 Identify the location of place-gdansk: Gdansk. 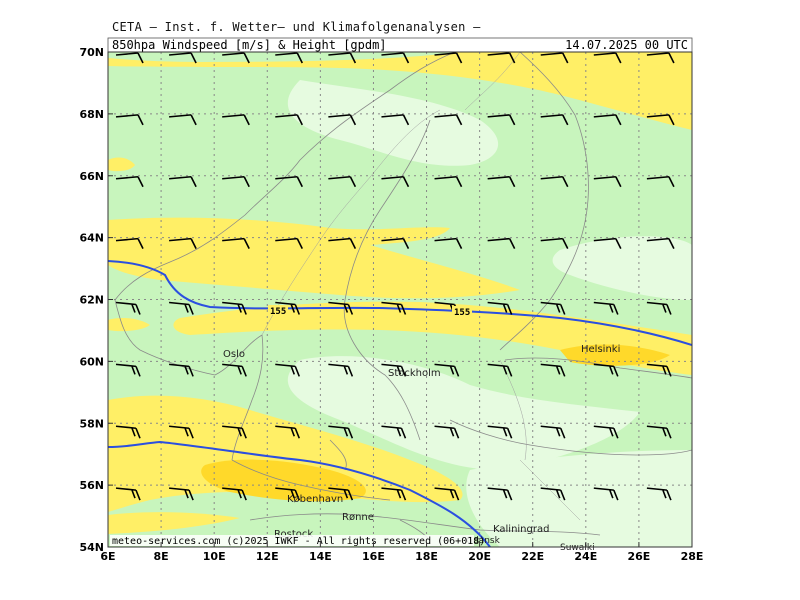
(483, 541).